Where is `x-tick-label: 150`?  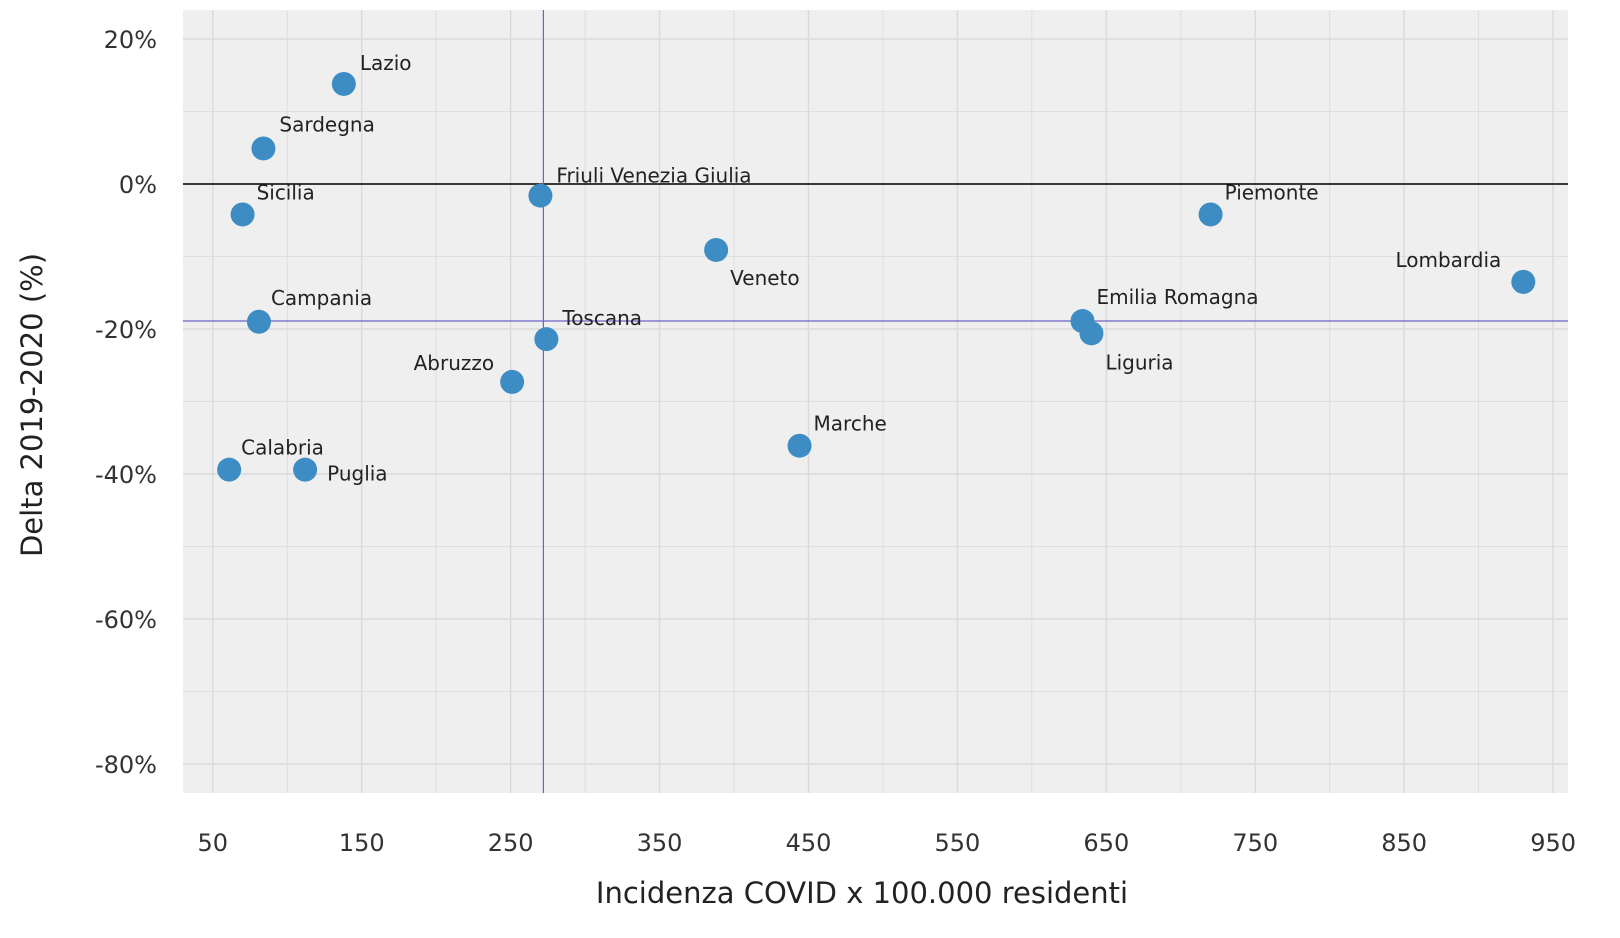 x-tick-label: 150 is located at coordinates (362, 843).